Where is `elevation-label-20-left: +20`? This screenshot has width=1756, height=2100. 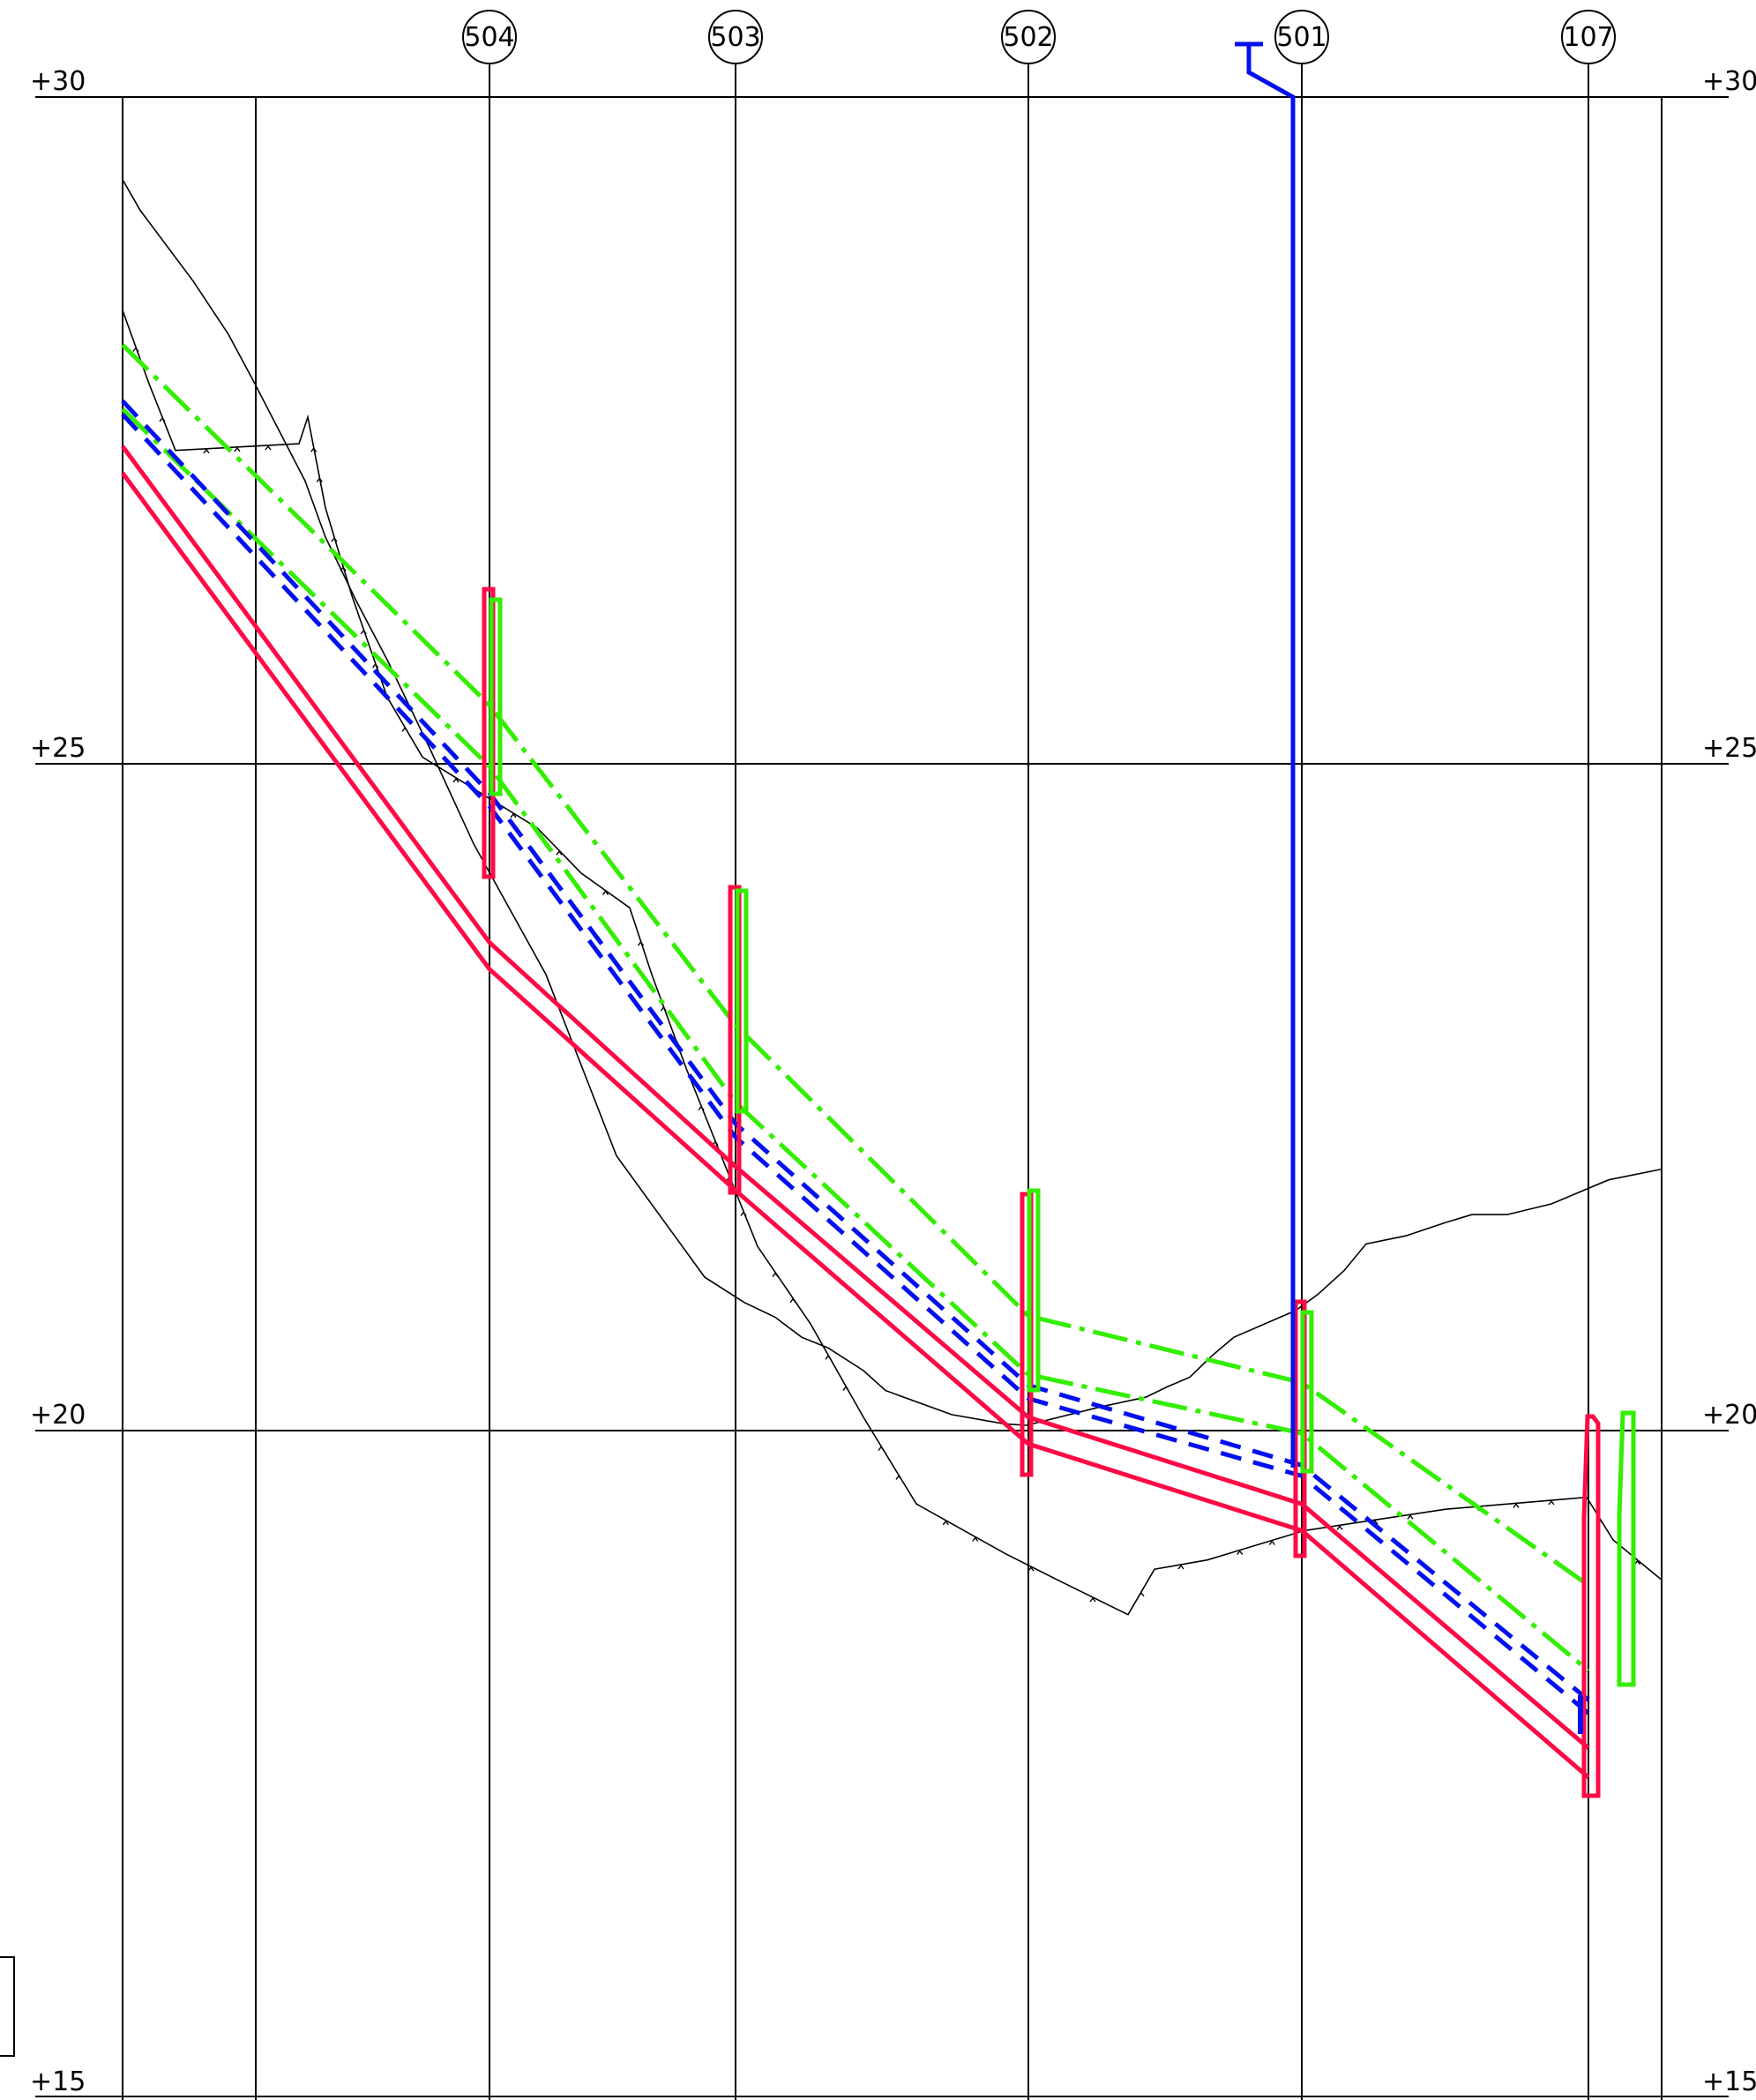
elevation-label-20-left: +20 is located at coordinates (58, 1415).